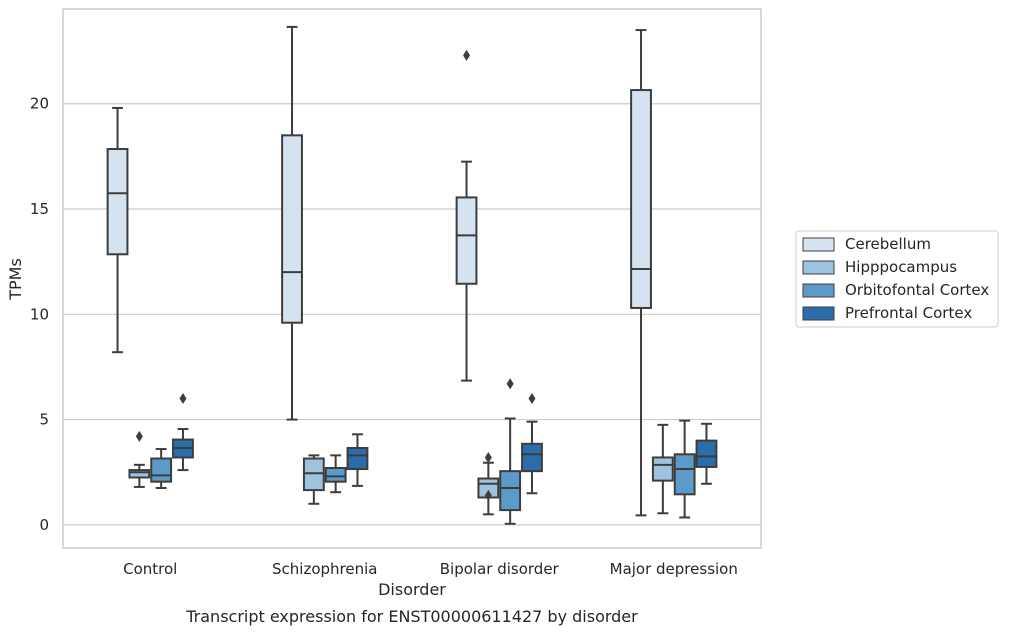  I want to click on y-tick-label: 10, so click(39, 314).